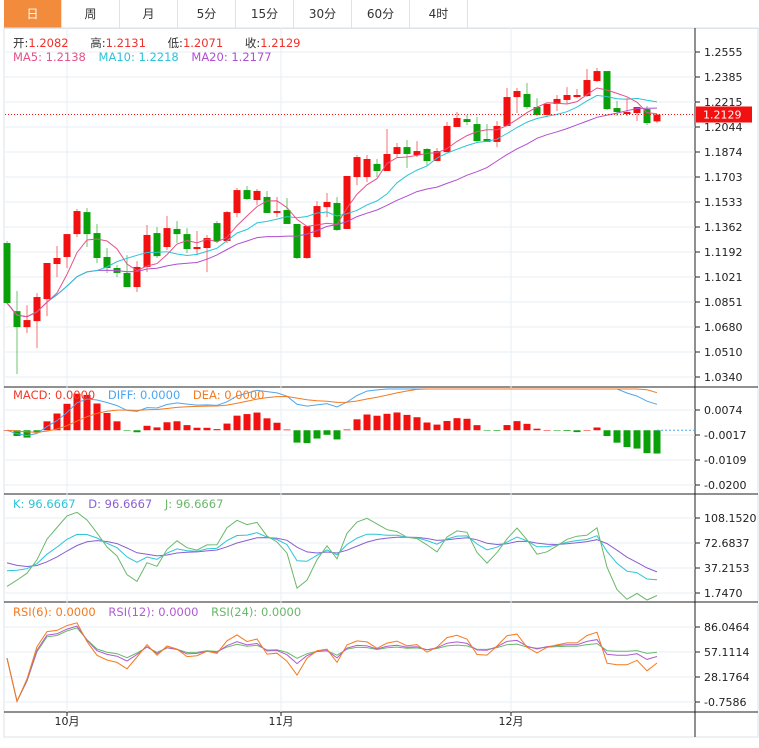  What do you see at coordinates (207, 14) in the screenshot?
I see `tab-5min: 5分` at bounding box center [207, 14].